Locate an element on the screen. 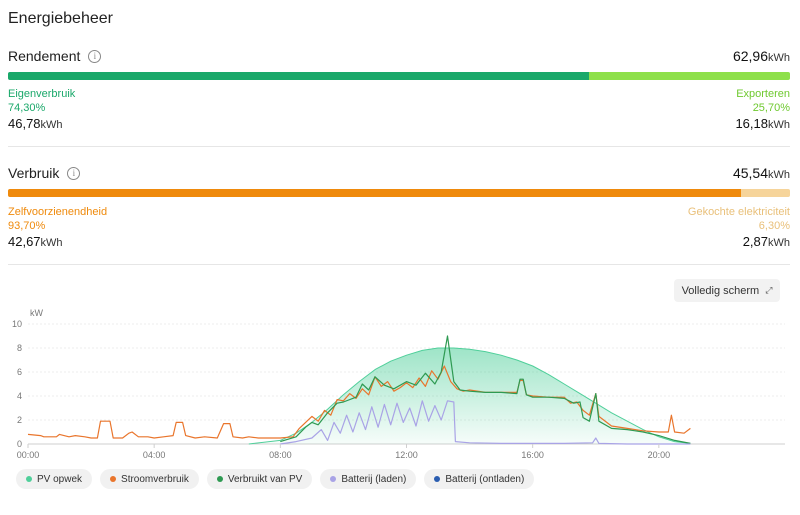 The image size is (800, 515). rendement-bar-eigenverbruik is located at coordinates (299, 76).